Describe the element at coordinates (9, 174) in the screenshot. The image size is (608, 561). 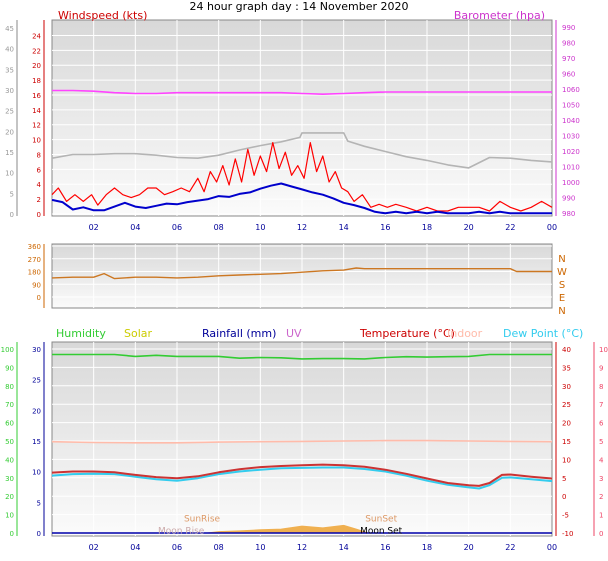
I see `wind-outer-tick-label: 10` at that location.